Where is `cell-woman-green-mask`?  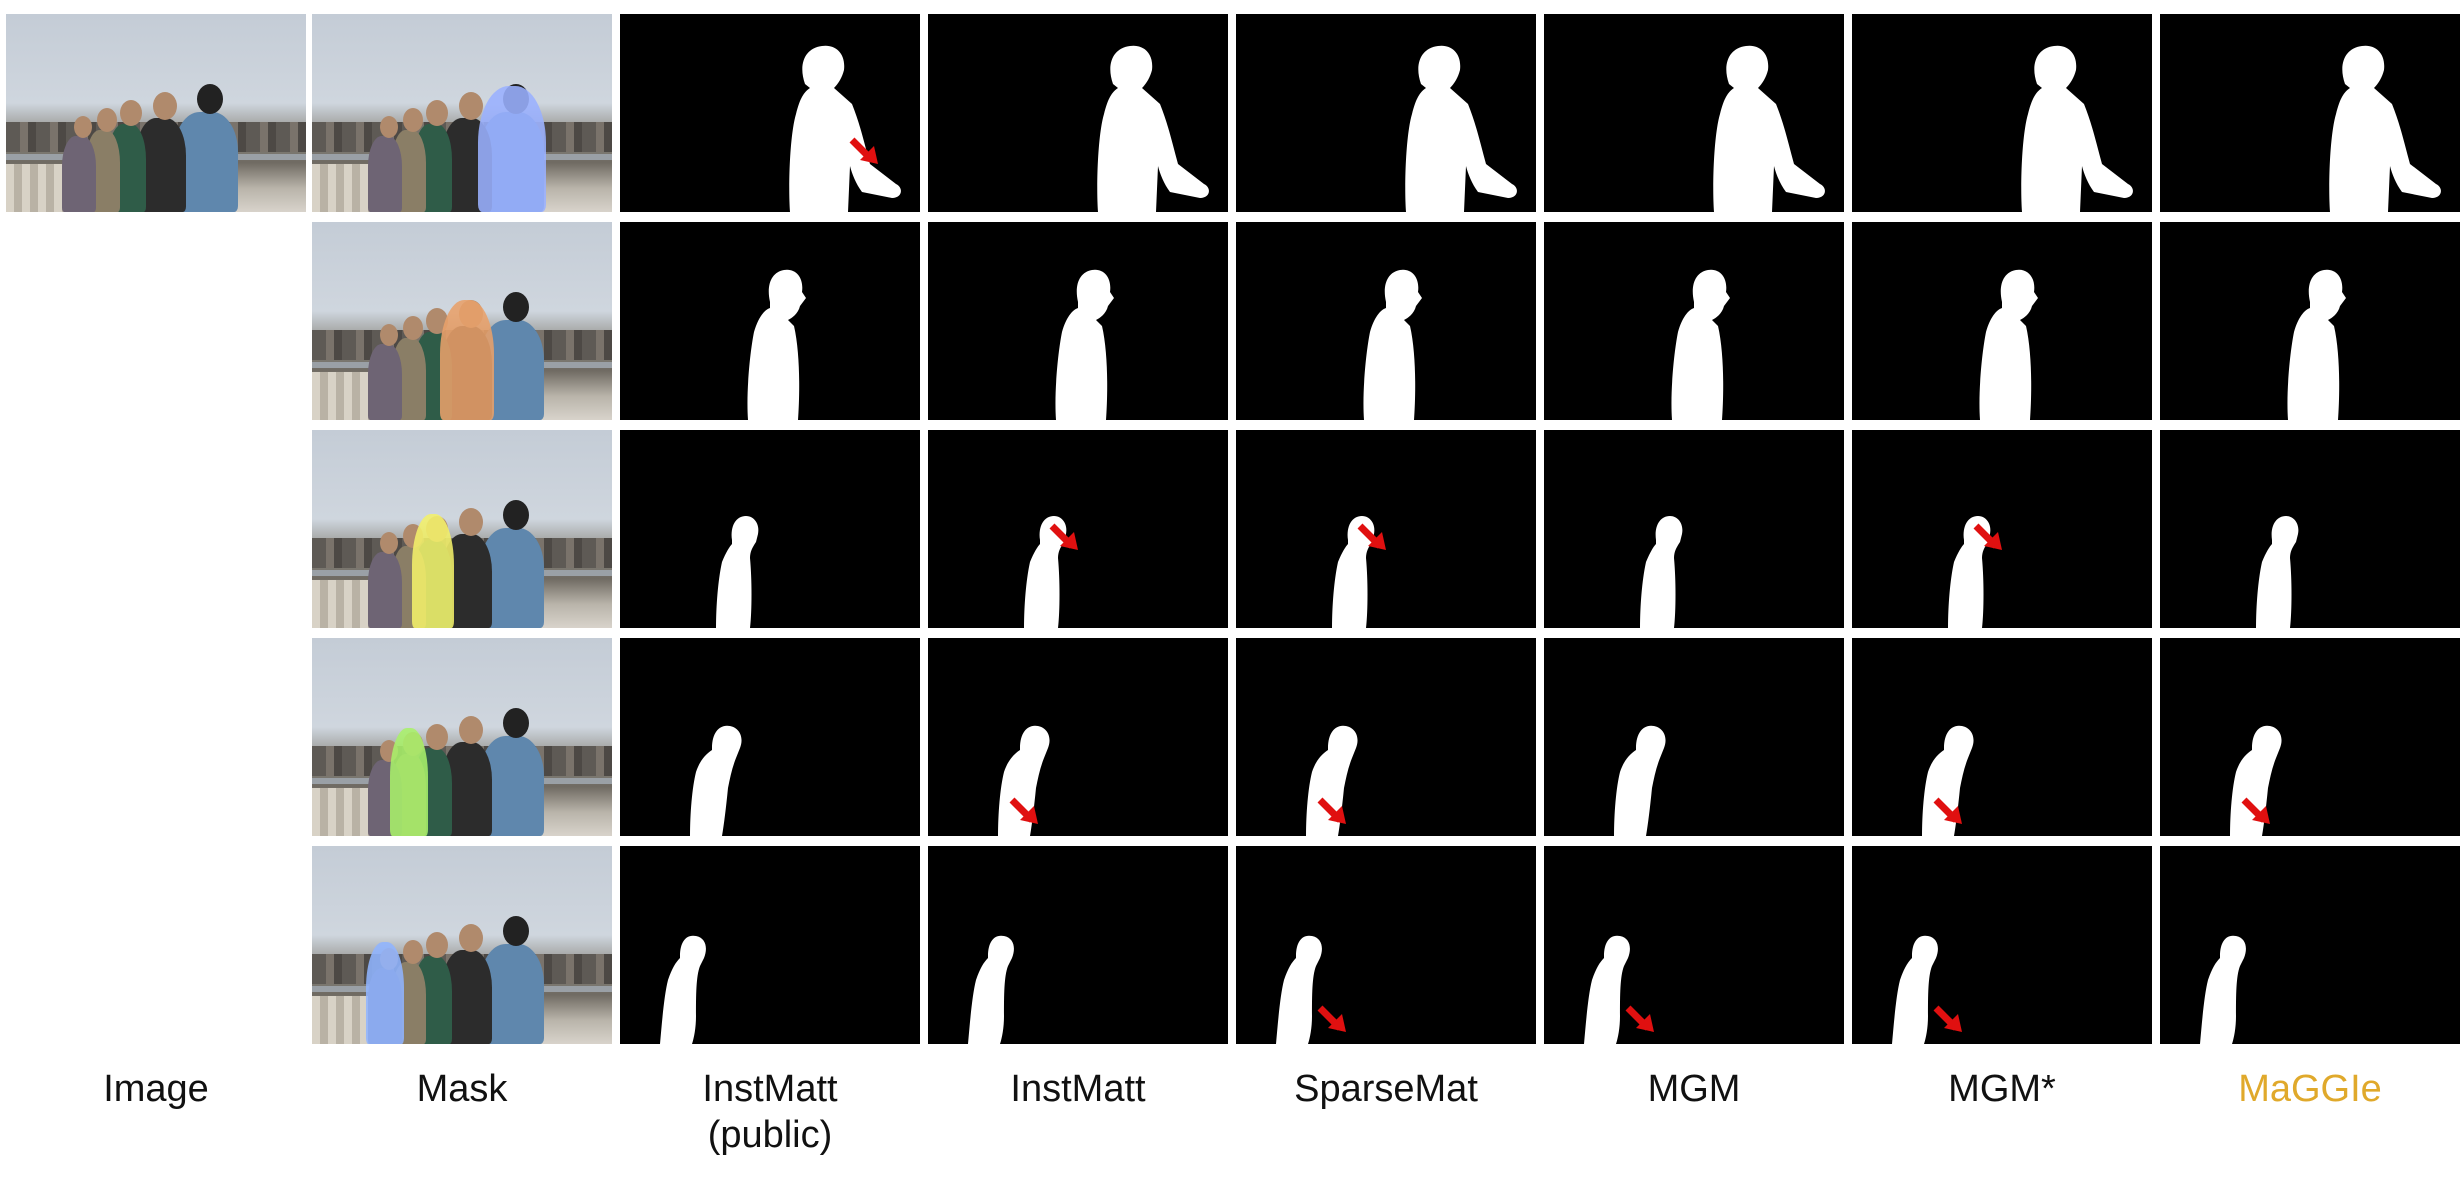 cell-woman-green-mask is located at coordinates (462, 529).